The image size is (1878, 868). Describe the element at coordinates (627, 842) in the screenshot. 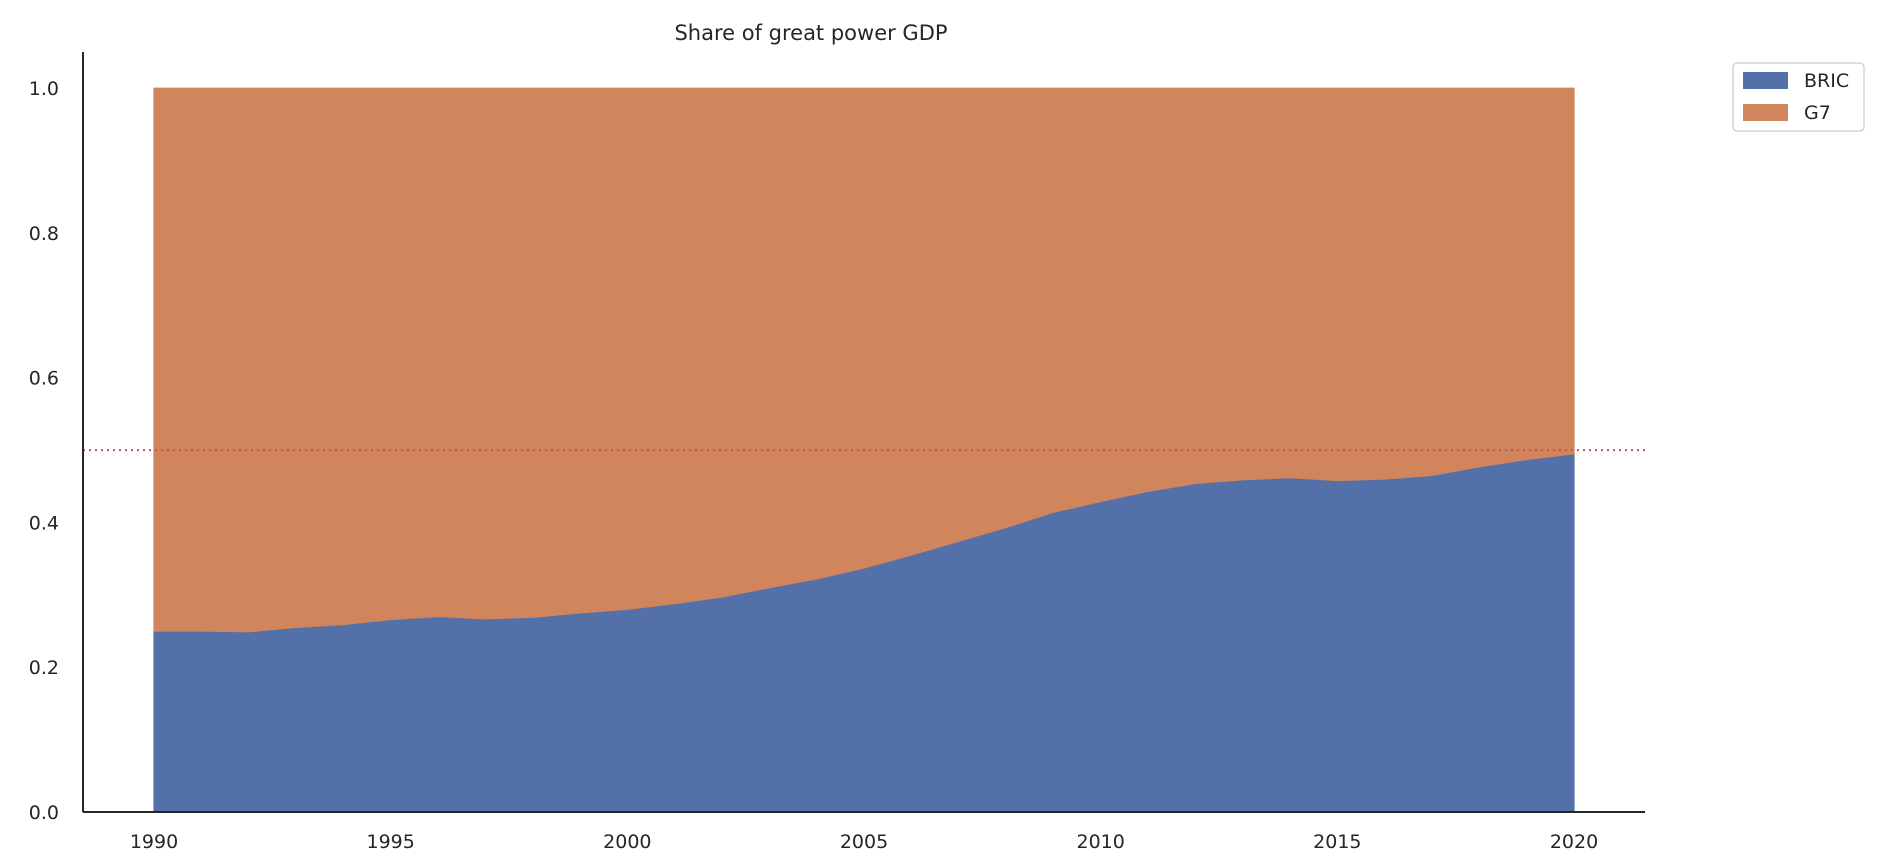

I see `x-tick-label: 2000` at that location.